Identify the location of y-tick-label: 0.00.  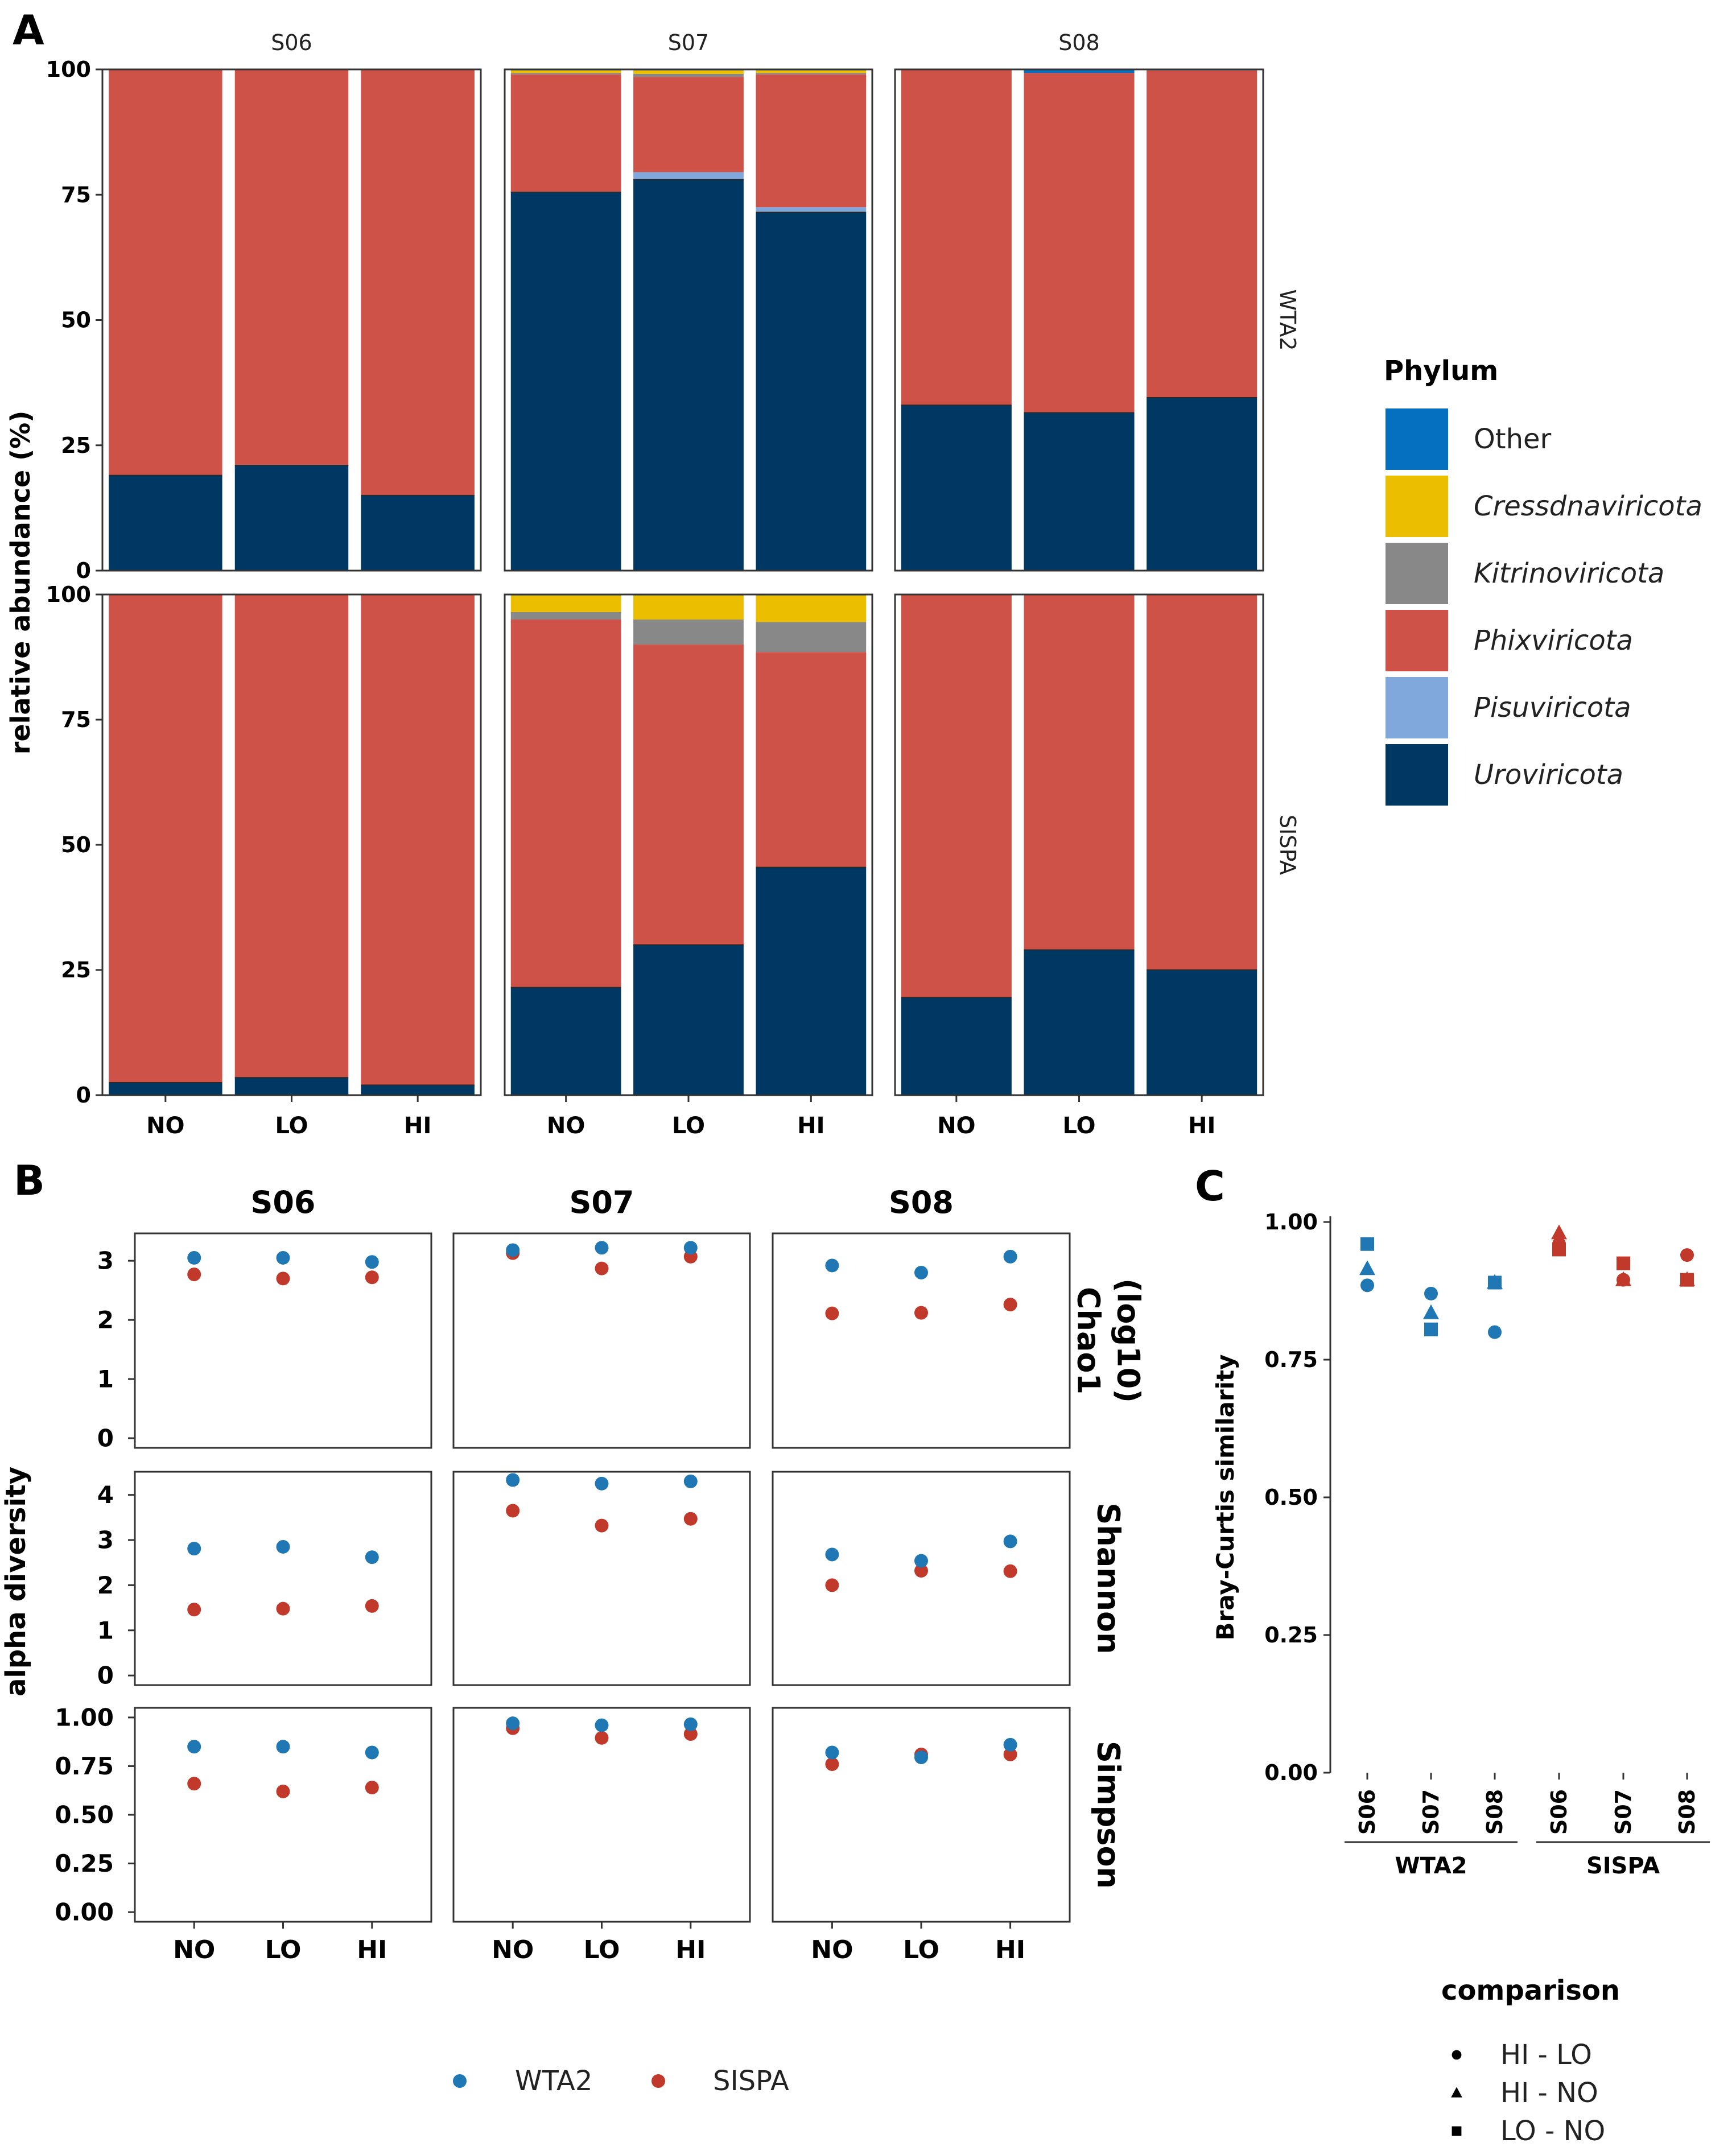
(1291, 1772).